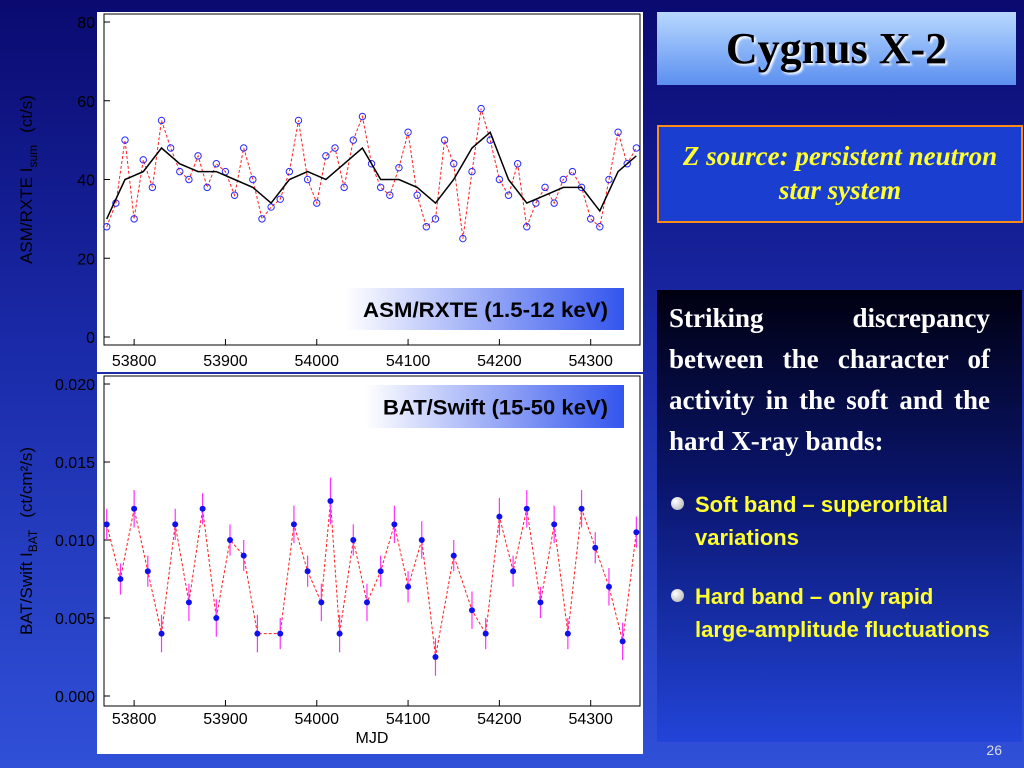 This screenshot has height=768, width=1024. I want to click on annotation-box, so click(484, 309).